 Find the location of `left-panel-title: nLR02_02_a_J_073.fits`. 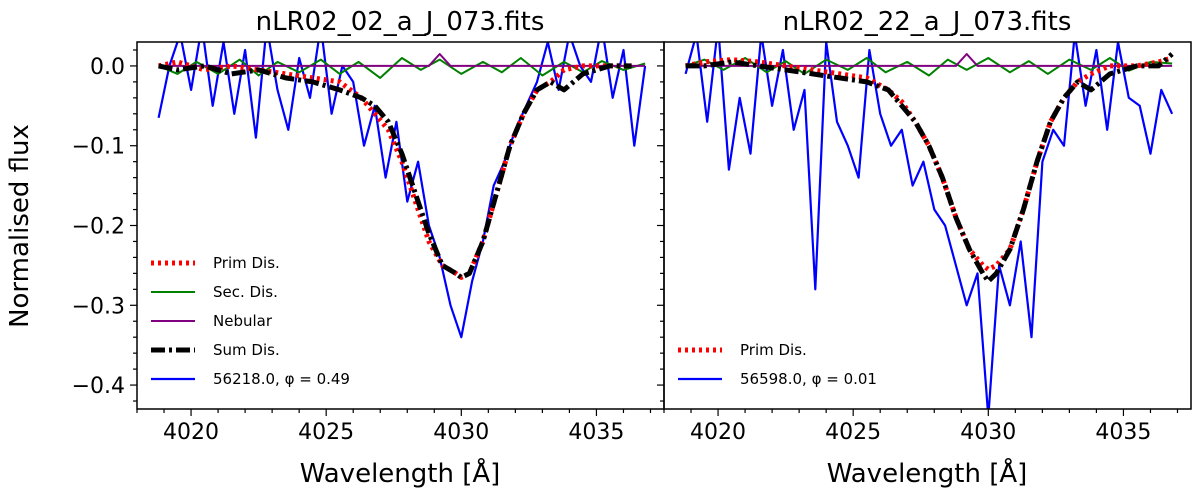

left-panel-title: nLR02_02_a_J_073.fits is located at coordinates (400, 22).